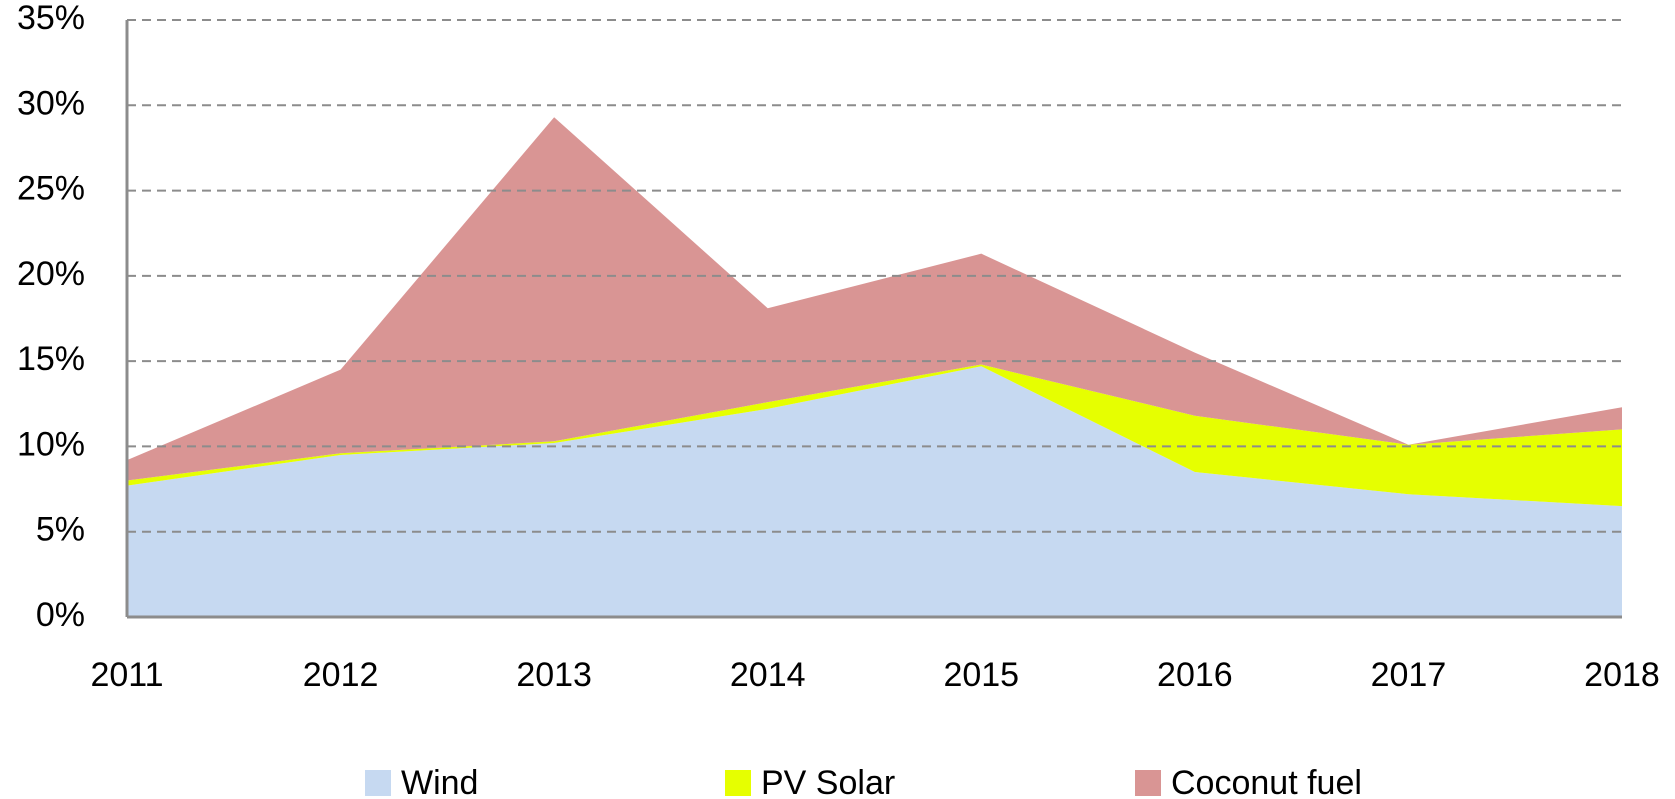 The image size is (1675, 799). I want to click on y-tick-label: 20%, so click(51, 274).